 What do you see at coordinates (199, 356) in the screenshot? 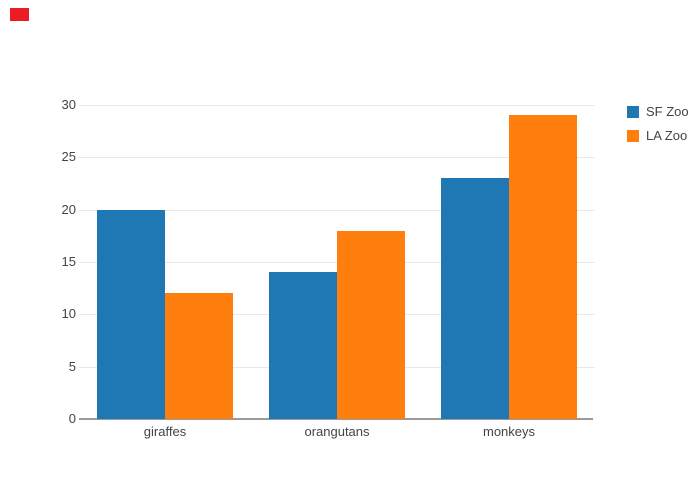
I see `bar-la-zoo-giraffes` at bounding box center [199, 356].